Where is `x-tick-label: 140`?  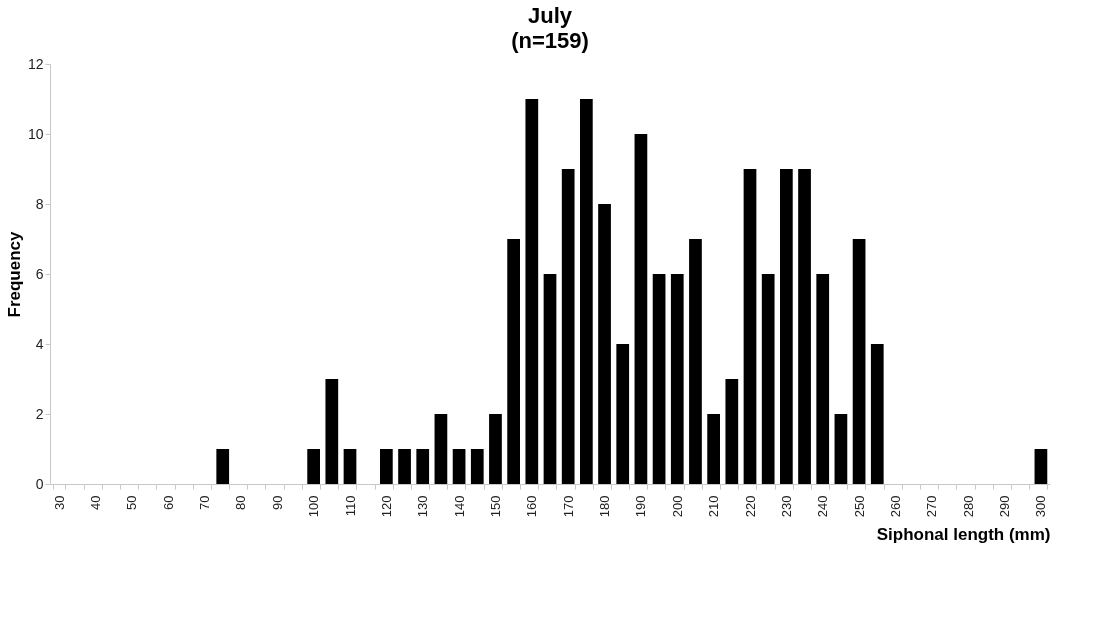 x-tick-label: 140 is located at coordinates (459, 506).